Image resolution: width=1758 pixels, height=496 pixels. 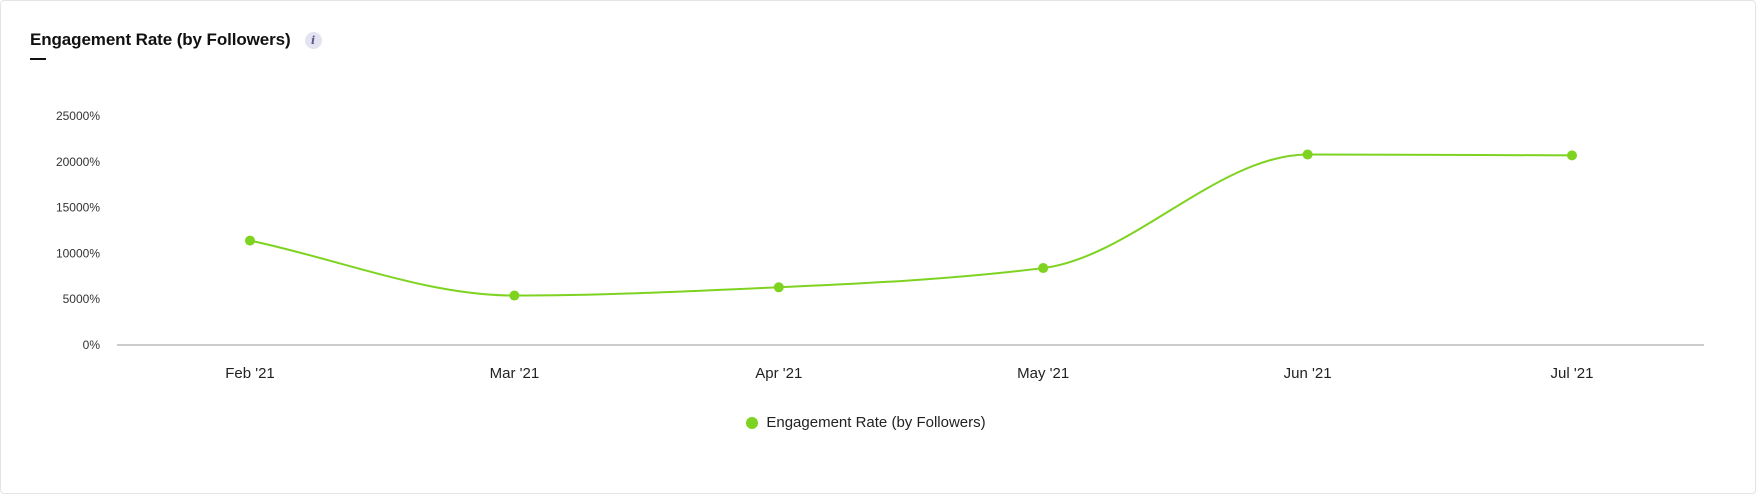 What do you see at coordinates (78, 162) in the screenshot?
I see `y-tick-label: 20000%` at bounding box center [78, 162].